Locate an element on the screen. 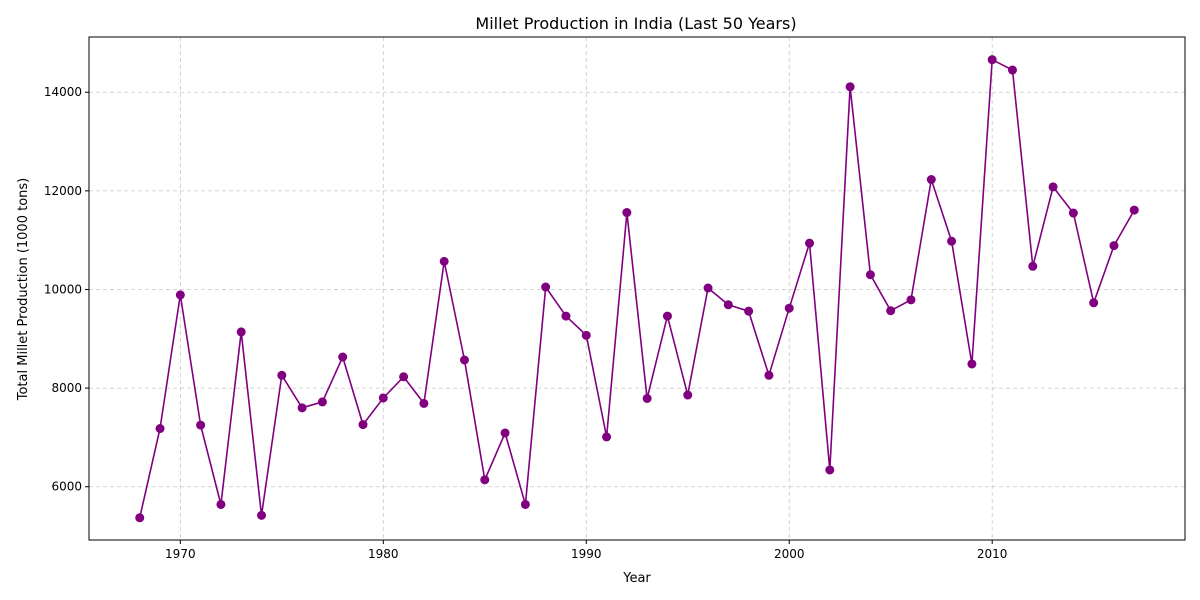 The width and height of the screenshot is (1200, 600). y-tick-label: 10000 is located at coordinates (63, 289).